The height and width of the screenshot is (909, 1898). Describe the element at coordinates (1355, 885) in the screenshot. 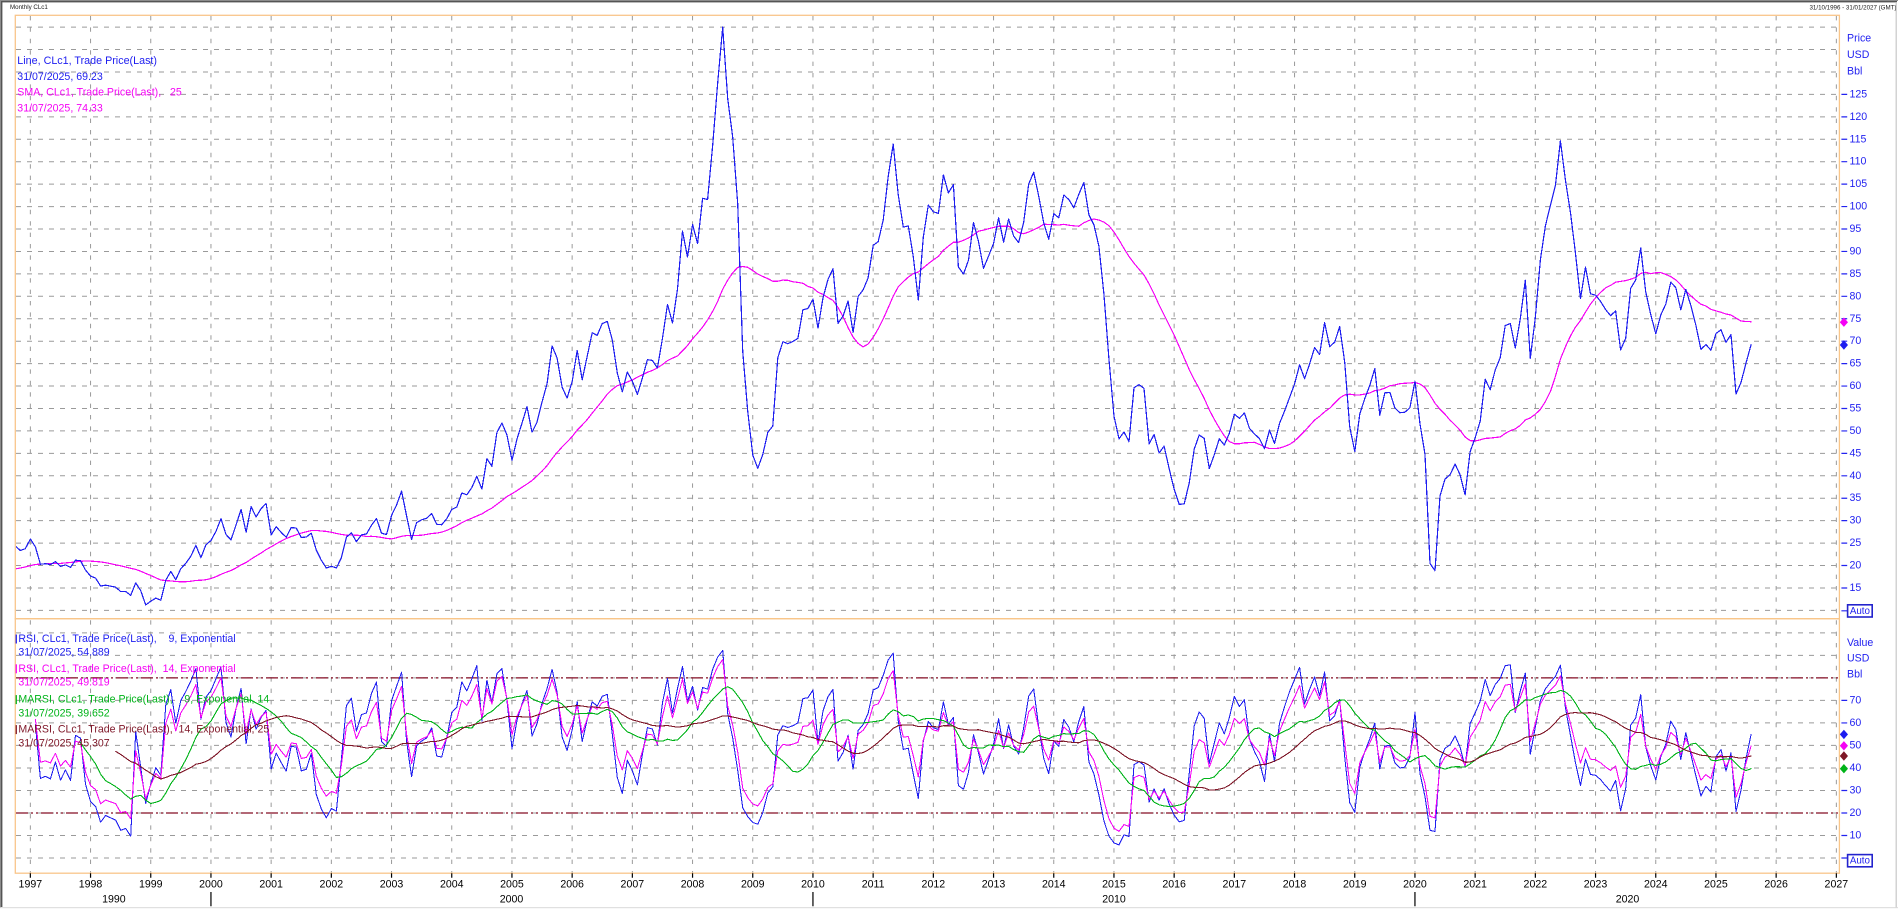

I see `svg-text: 2019` at that location.